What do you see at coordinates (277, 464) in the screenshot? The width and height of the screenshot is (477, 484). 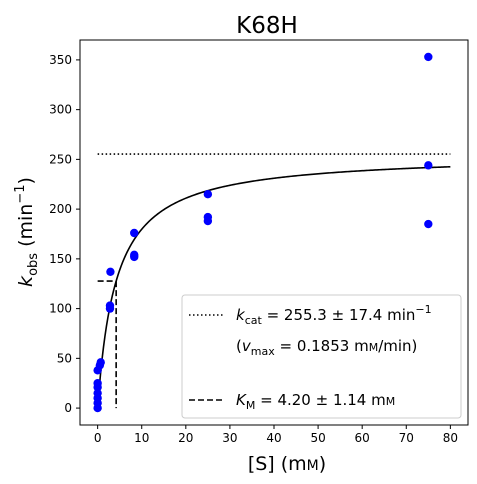 I see `x-axis-label-main: [S] (m` at bounding box center [277, 464].